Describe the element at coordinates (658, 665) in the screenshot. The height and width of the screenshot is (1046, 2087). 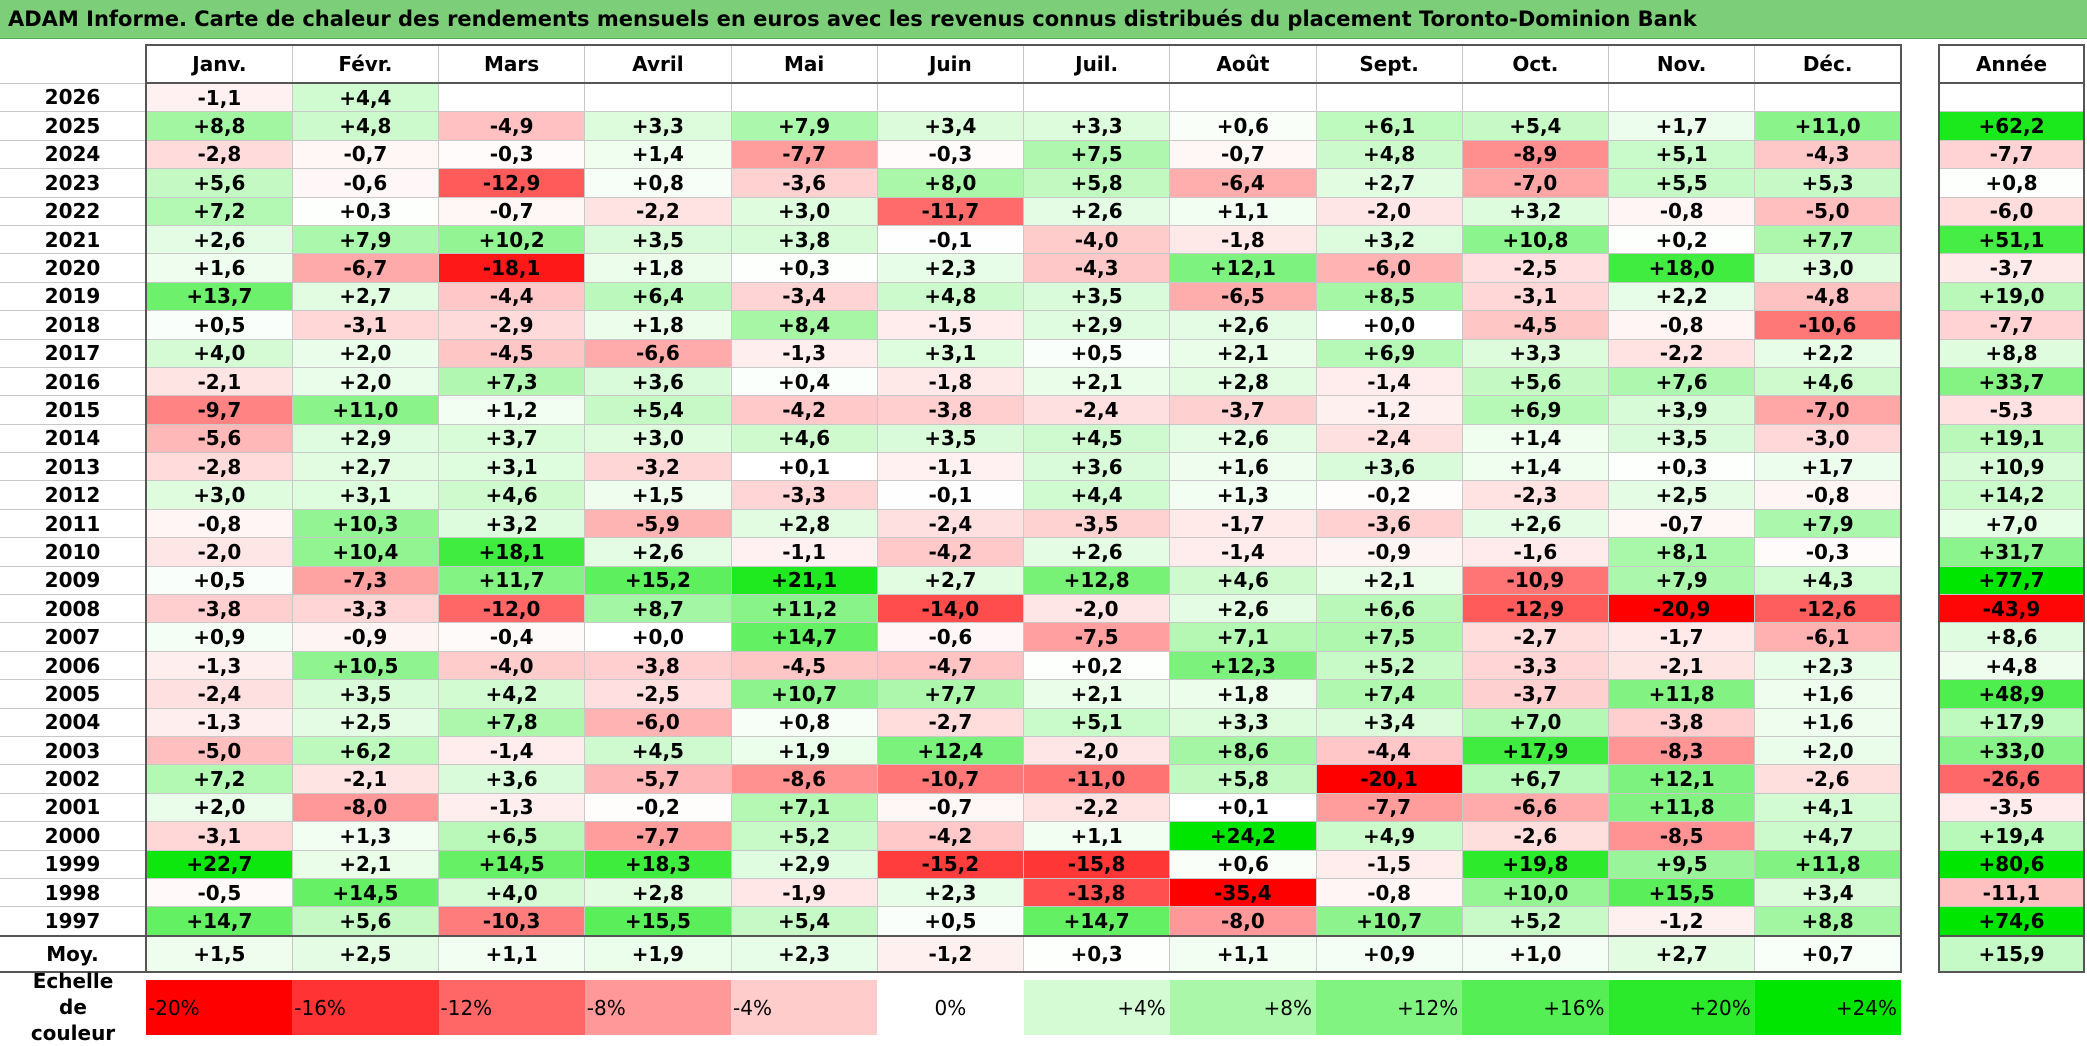
I see `heatmap-cell: -3,8` at that location.